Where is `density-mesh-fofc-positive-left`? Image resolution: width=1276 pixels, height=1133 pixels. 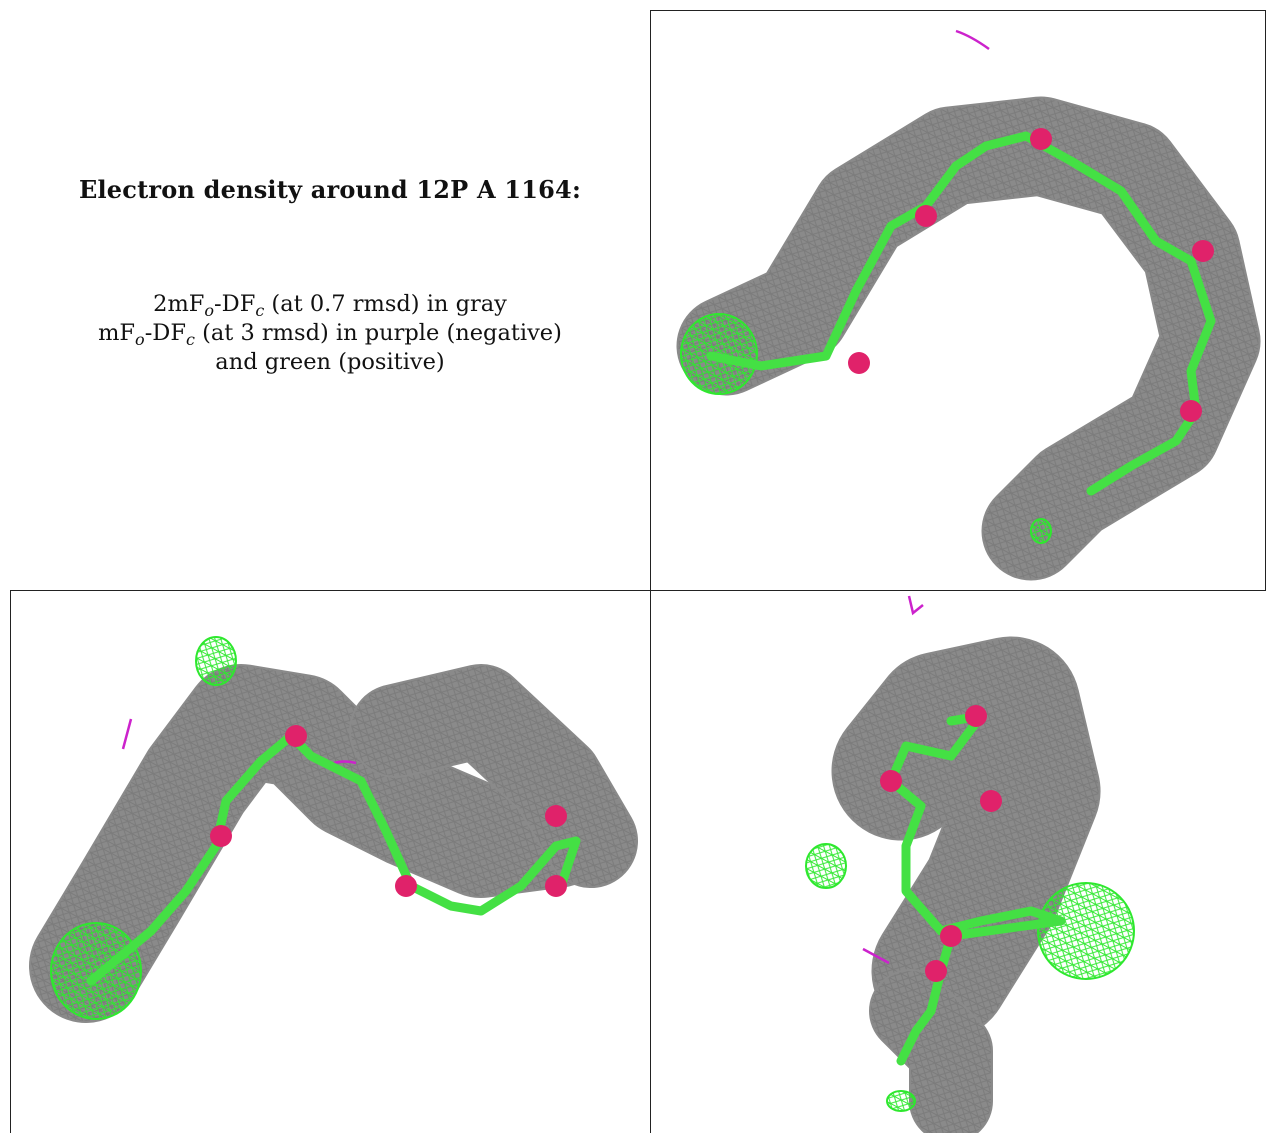 density-mesh-fofc-positive-left is located at coordinates (826, 866).